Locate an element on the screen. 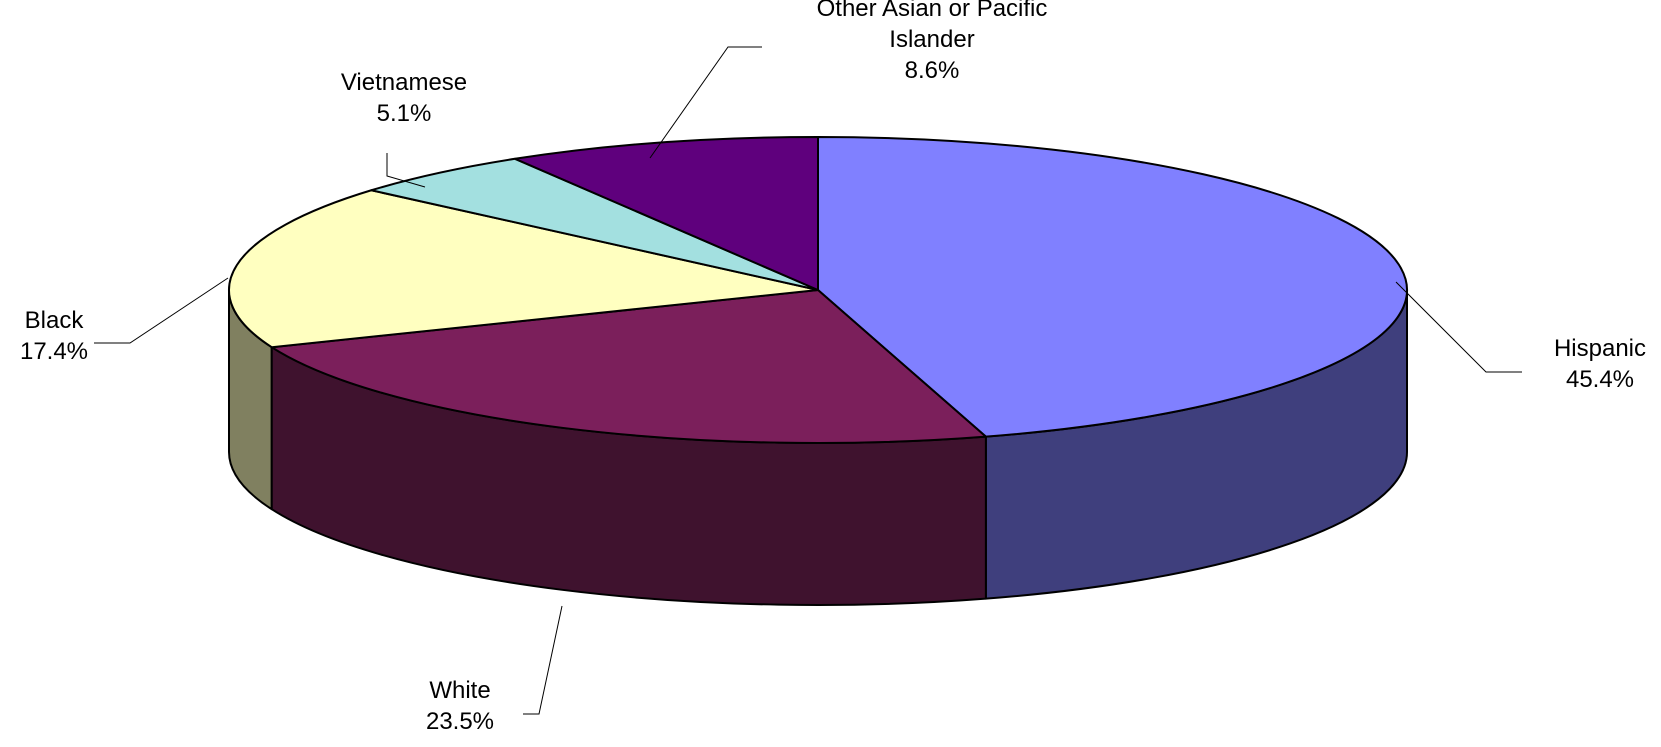 The image size is (1661, 747). pie-slice-black is located at coordinates (523, 269).